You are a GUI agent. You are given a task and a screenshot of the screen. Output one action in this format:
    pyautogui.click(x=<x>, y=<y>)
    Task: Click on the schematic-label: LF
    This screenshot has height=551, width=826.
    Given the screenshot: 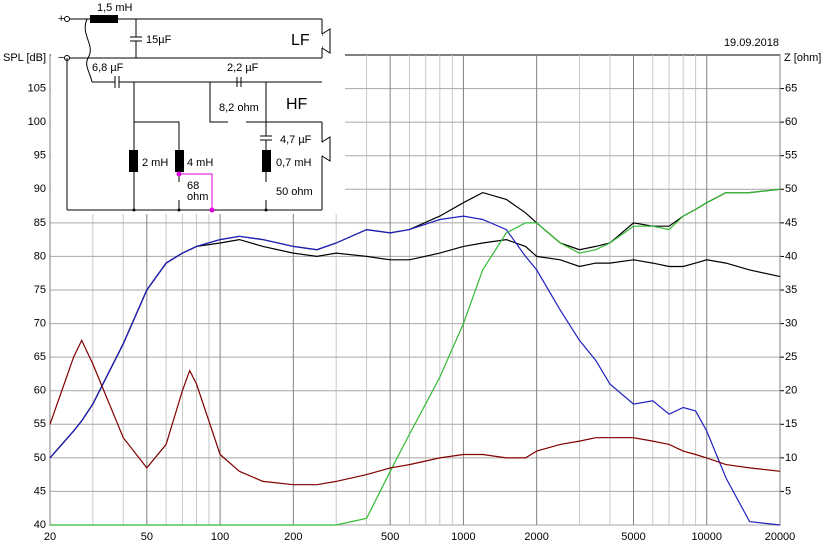 What is the action you would take?
    pyautogui.click(x=300, y=40)
    